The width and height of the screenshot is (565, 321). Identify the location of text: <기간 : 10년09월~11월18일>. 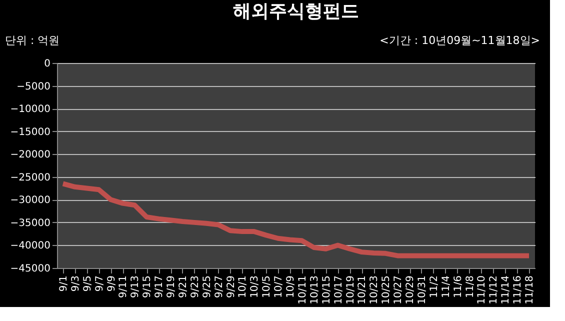
(460, 40).